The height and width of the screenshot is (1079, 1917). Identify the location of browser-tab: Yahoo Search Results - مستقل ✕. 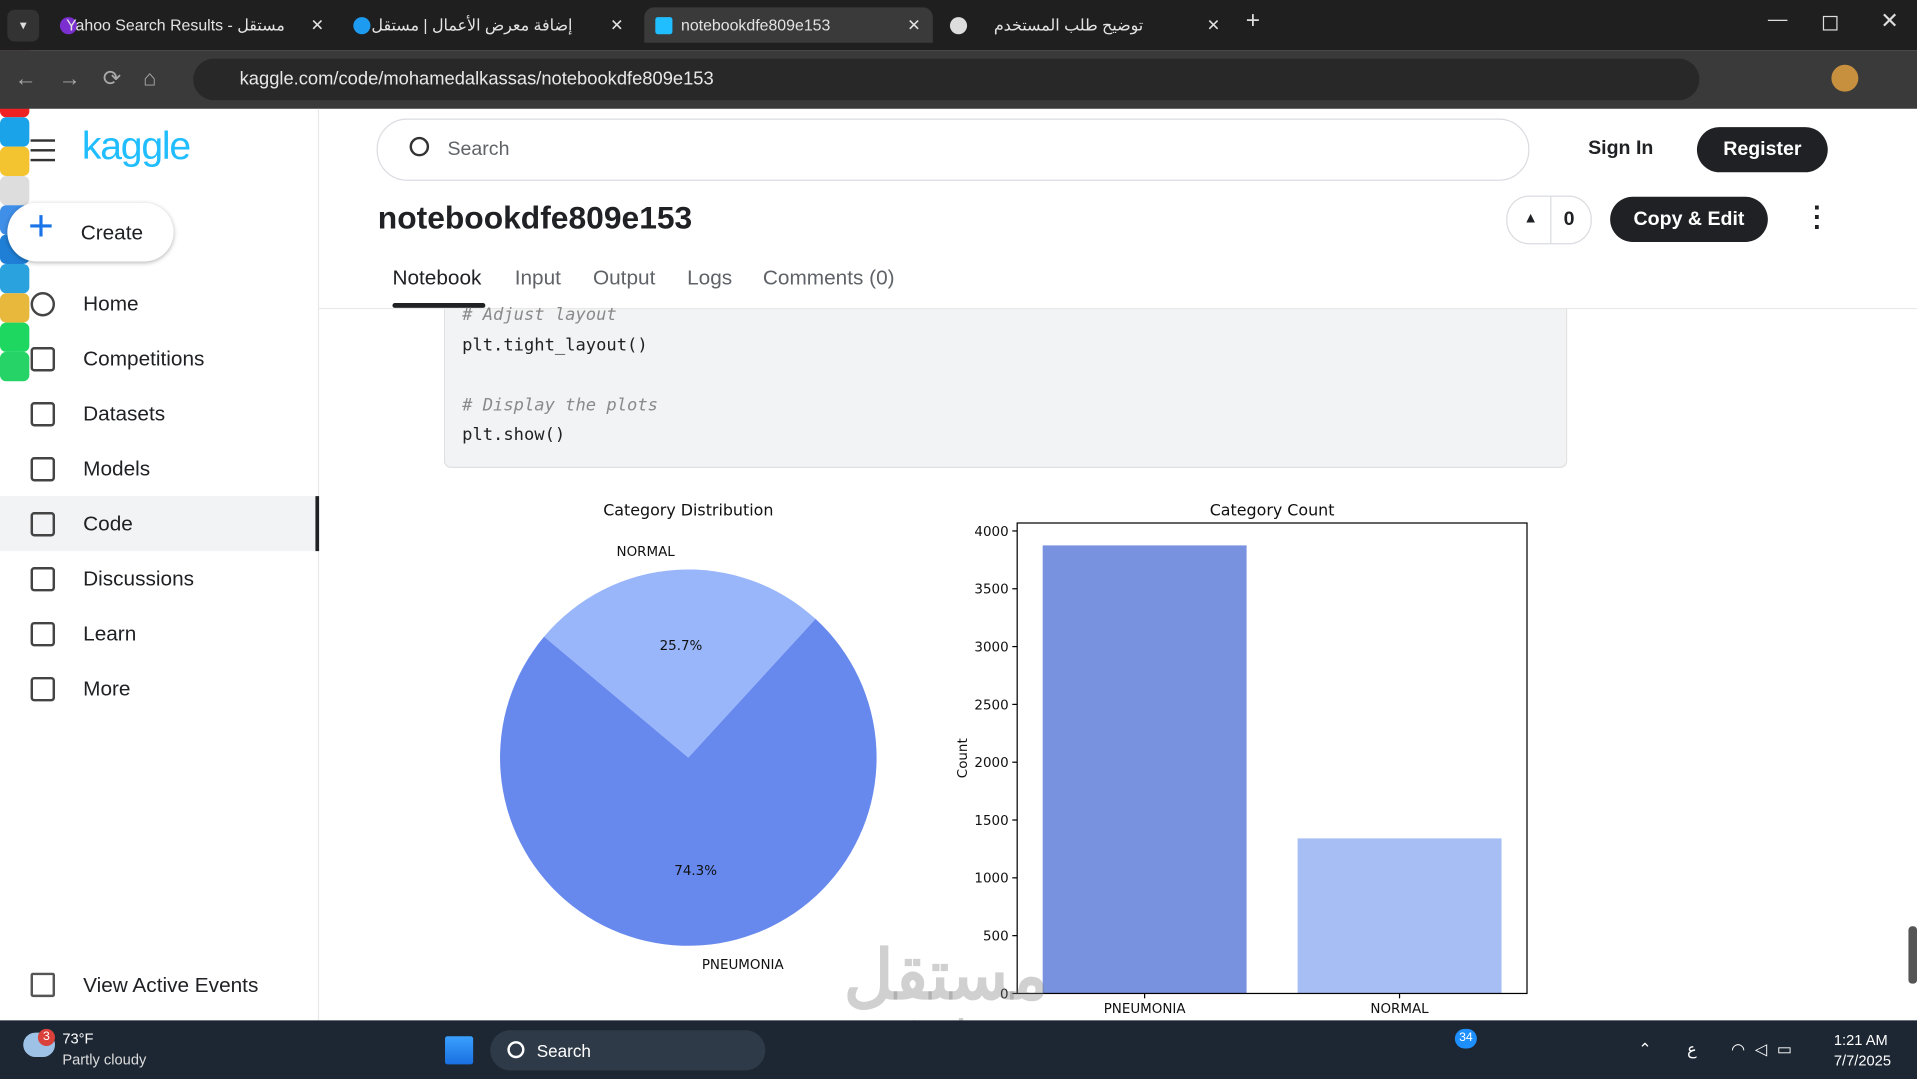
(192, 24).